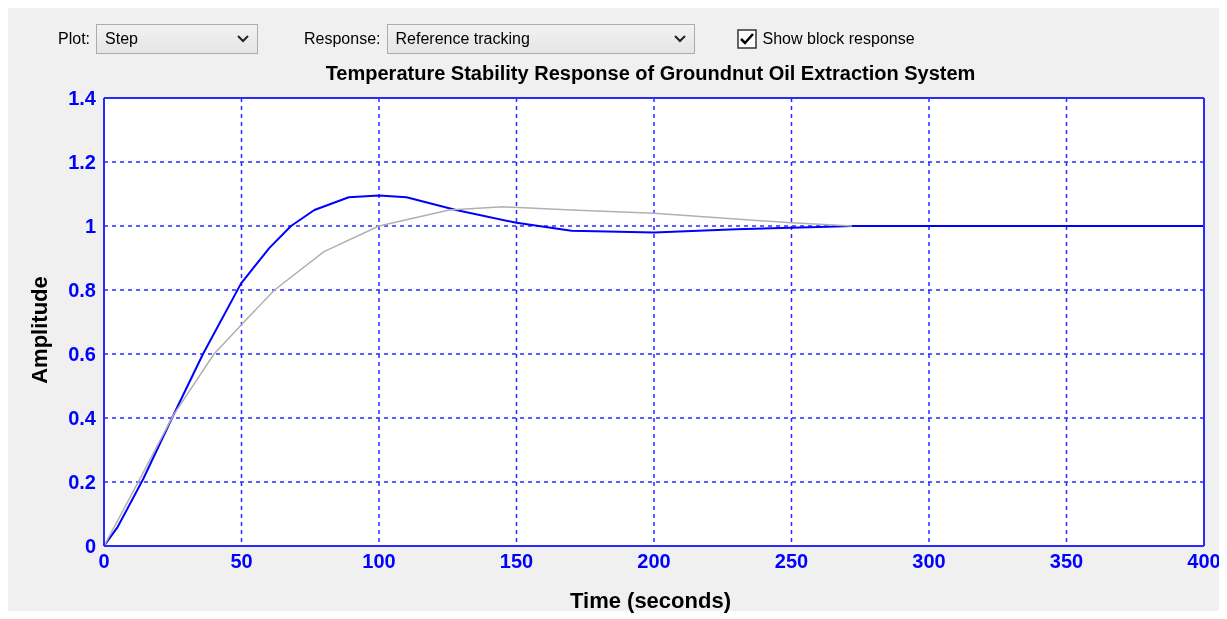 This screenshot has width=1227, height=619. What do you see at coordinates (82, 354) in the screenshot?
I see `y-tick-label: 0.6` at bounding box center [82, 354].